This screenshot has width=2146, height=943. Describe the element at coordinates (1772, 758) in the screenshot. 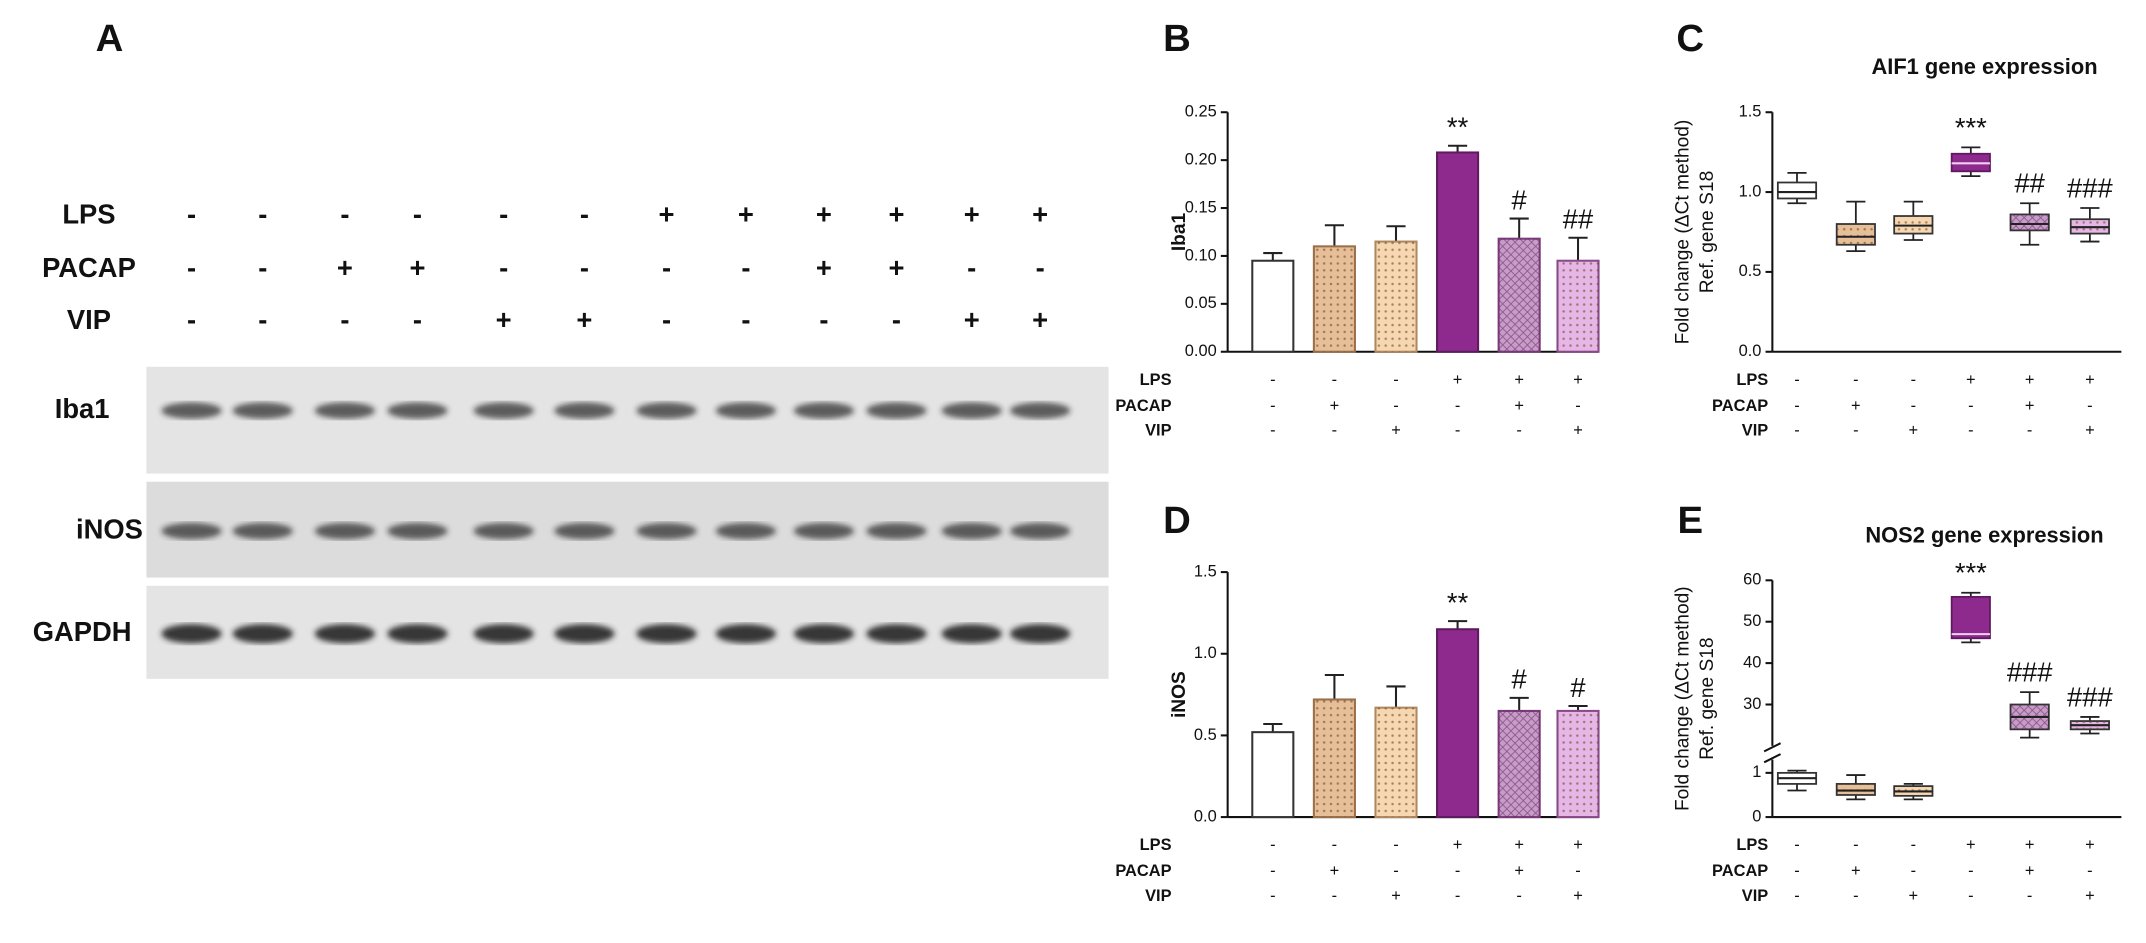

I see `axis-break` at that location.